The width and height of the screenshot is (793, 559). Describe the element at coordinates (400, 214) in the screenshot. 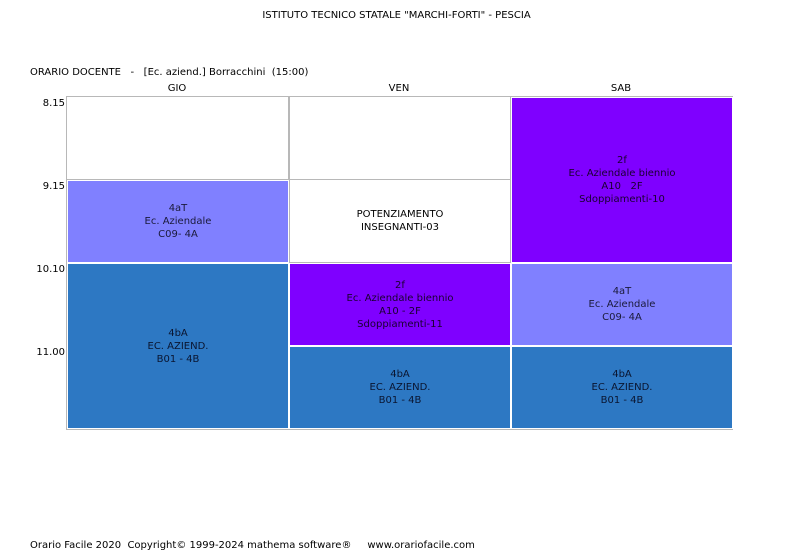

I see `lesson-activity: POTENZIAMENTO` at that location.